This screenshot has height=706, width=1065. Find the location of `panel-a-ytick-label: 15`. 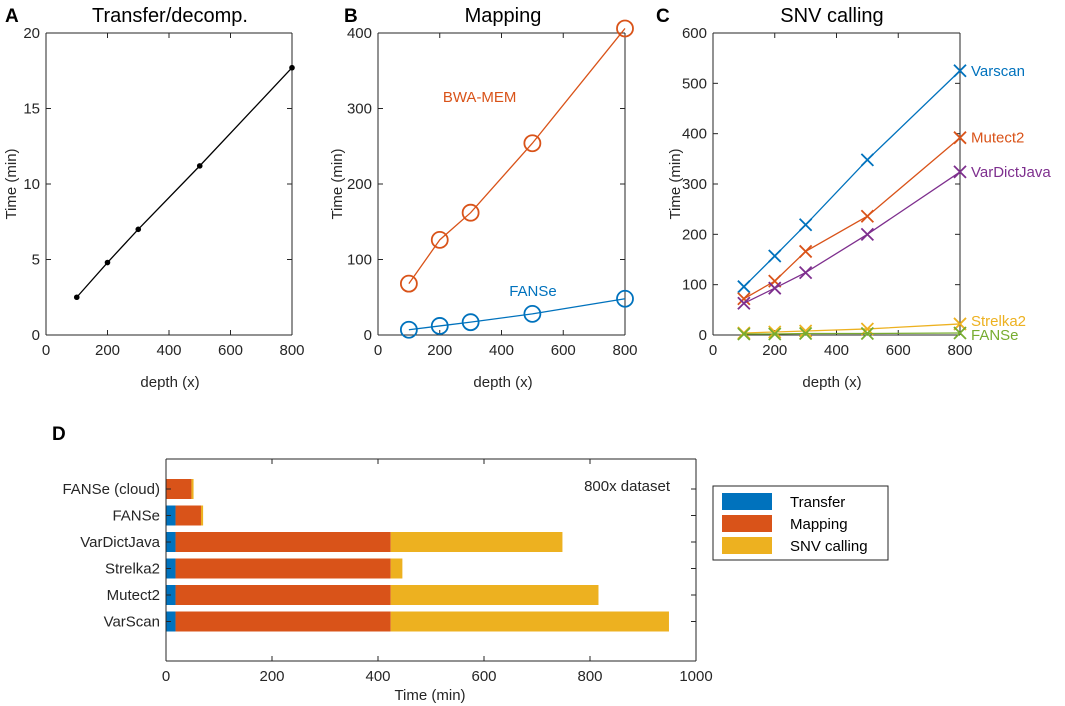

panel-a-ytick-label: 15 is located at coordinates (31, 109).